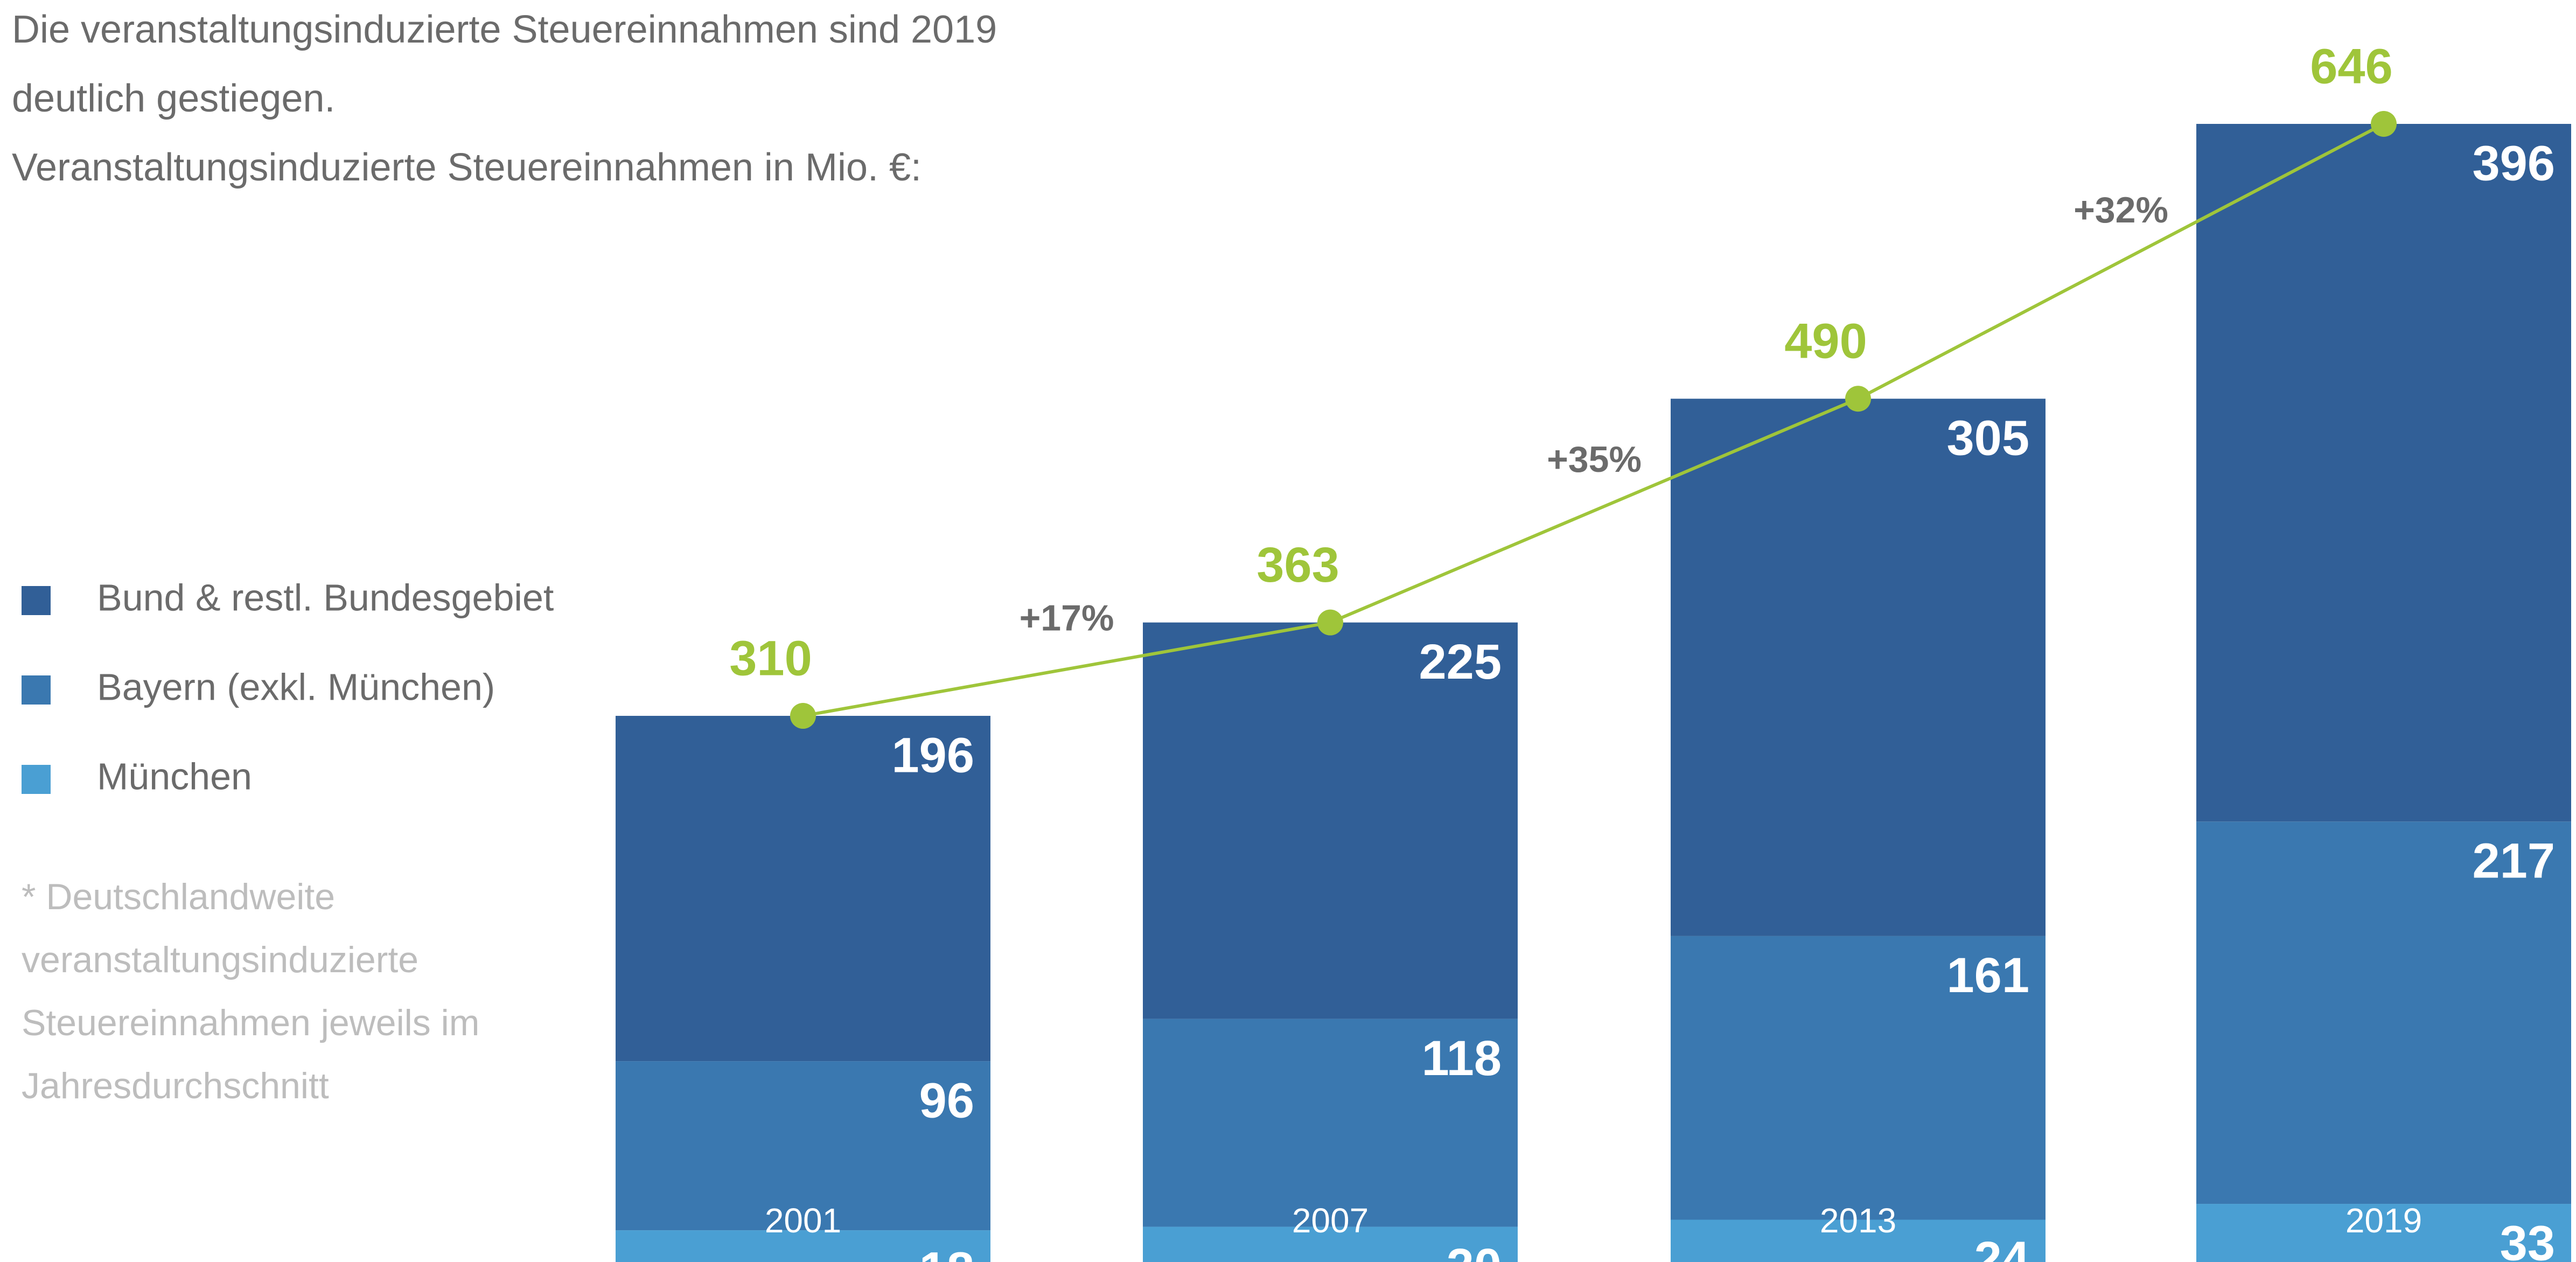  I want to click on total-label: 363, so click(1297, 565).